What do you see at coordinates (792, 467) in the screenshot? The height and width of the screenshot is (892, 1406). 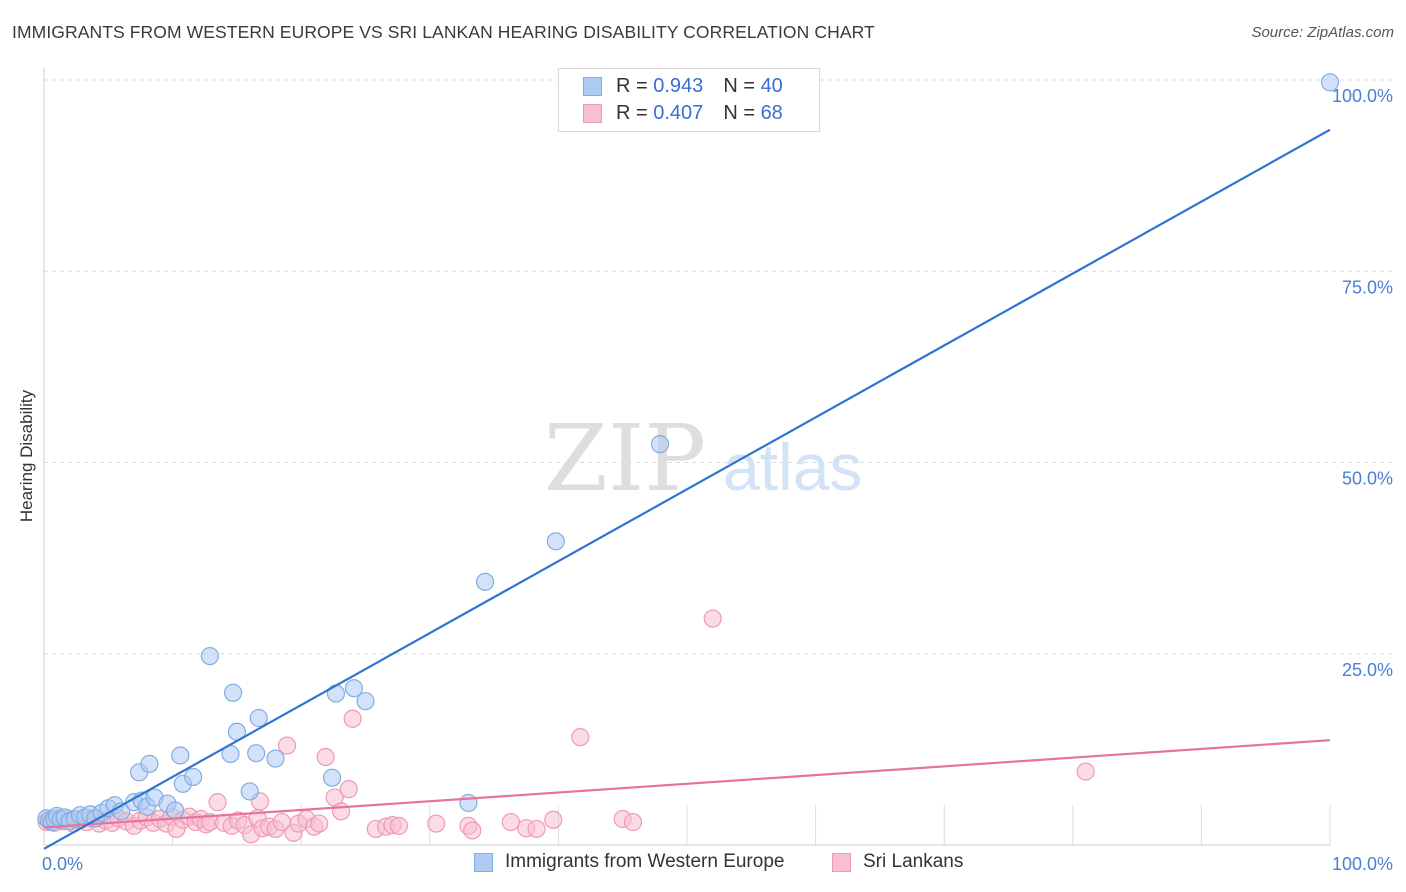 I see `watermark-atlas: atlas` at bounding box center [792, 467].